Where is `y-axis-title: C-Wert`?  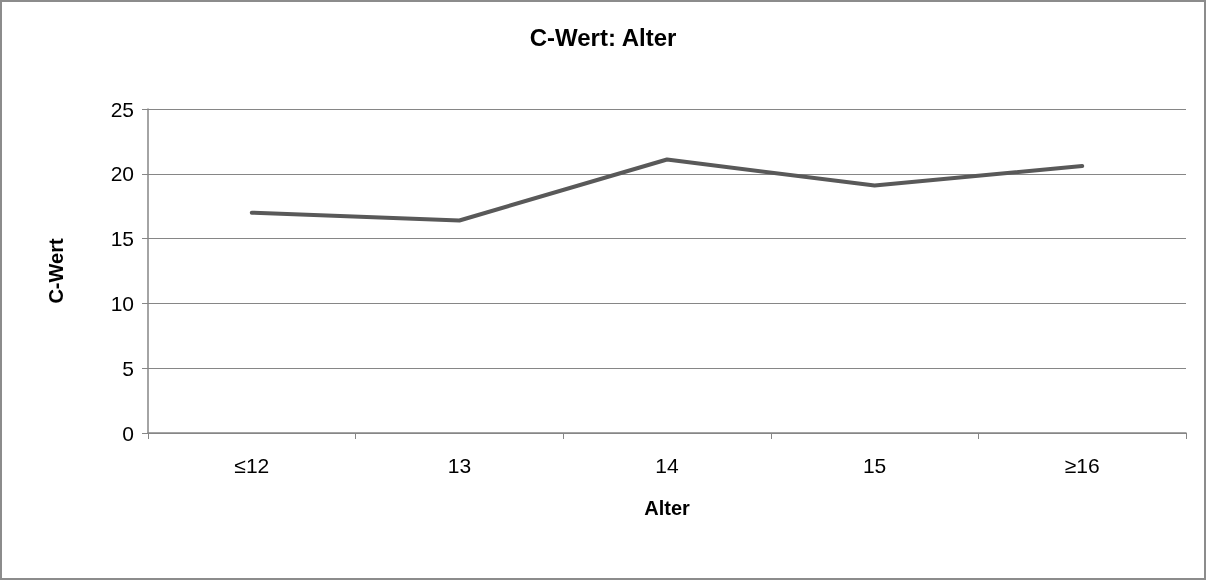 y-axis-title: C-Wert is located at coordinates (56, 271).